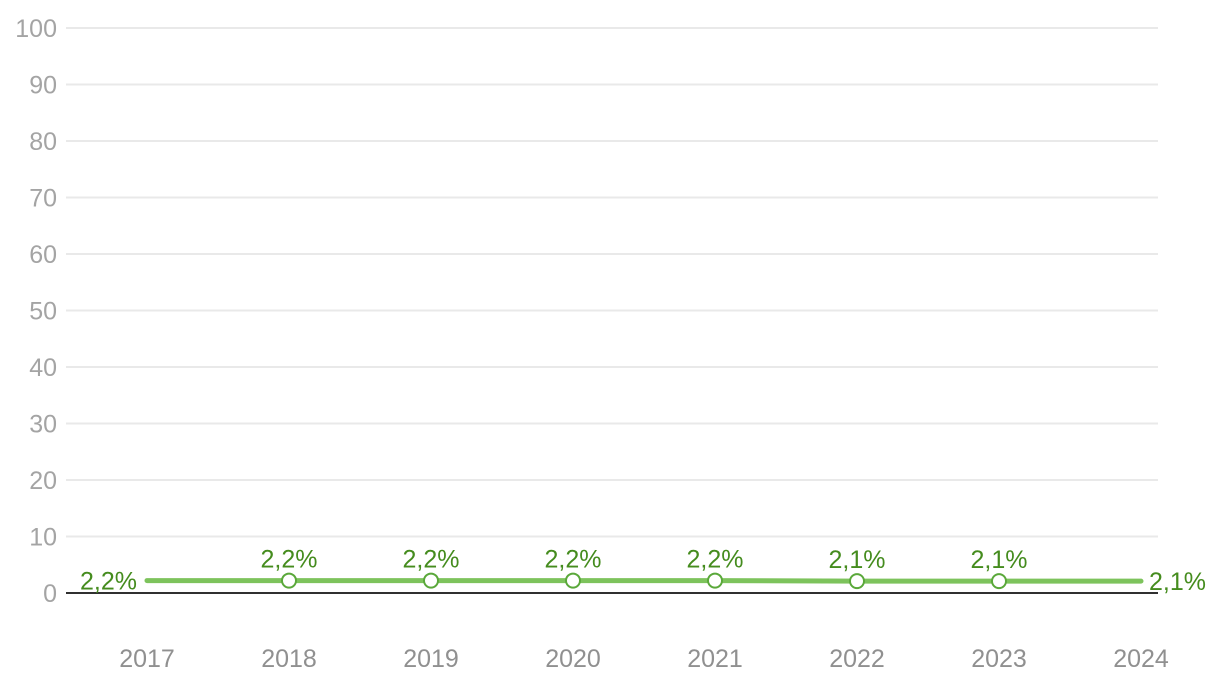  I want to click on y-tick-label: 20, so click(43, 481).